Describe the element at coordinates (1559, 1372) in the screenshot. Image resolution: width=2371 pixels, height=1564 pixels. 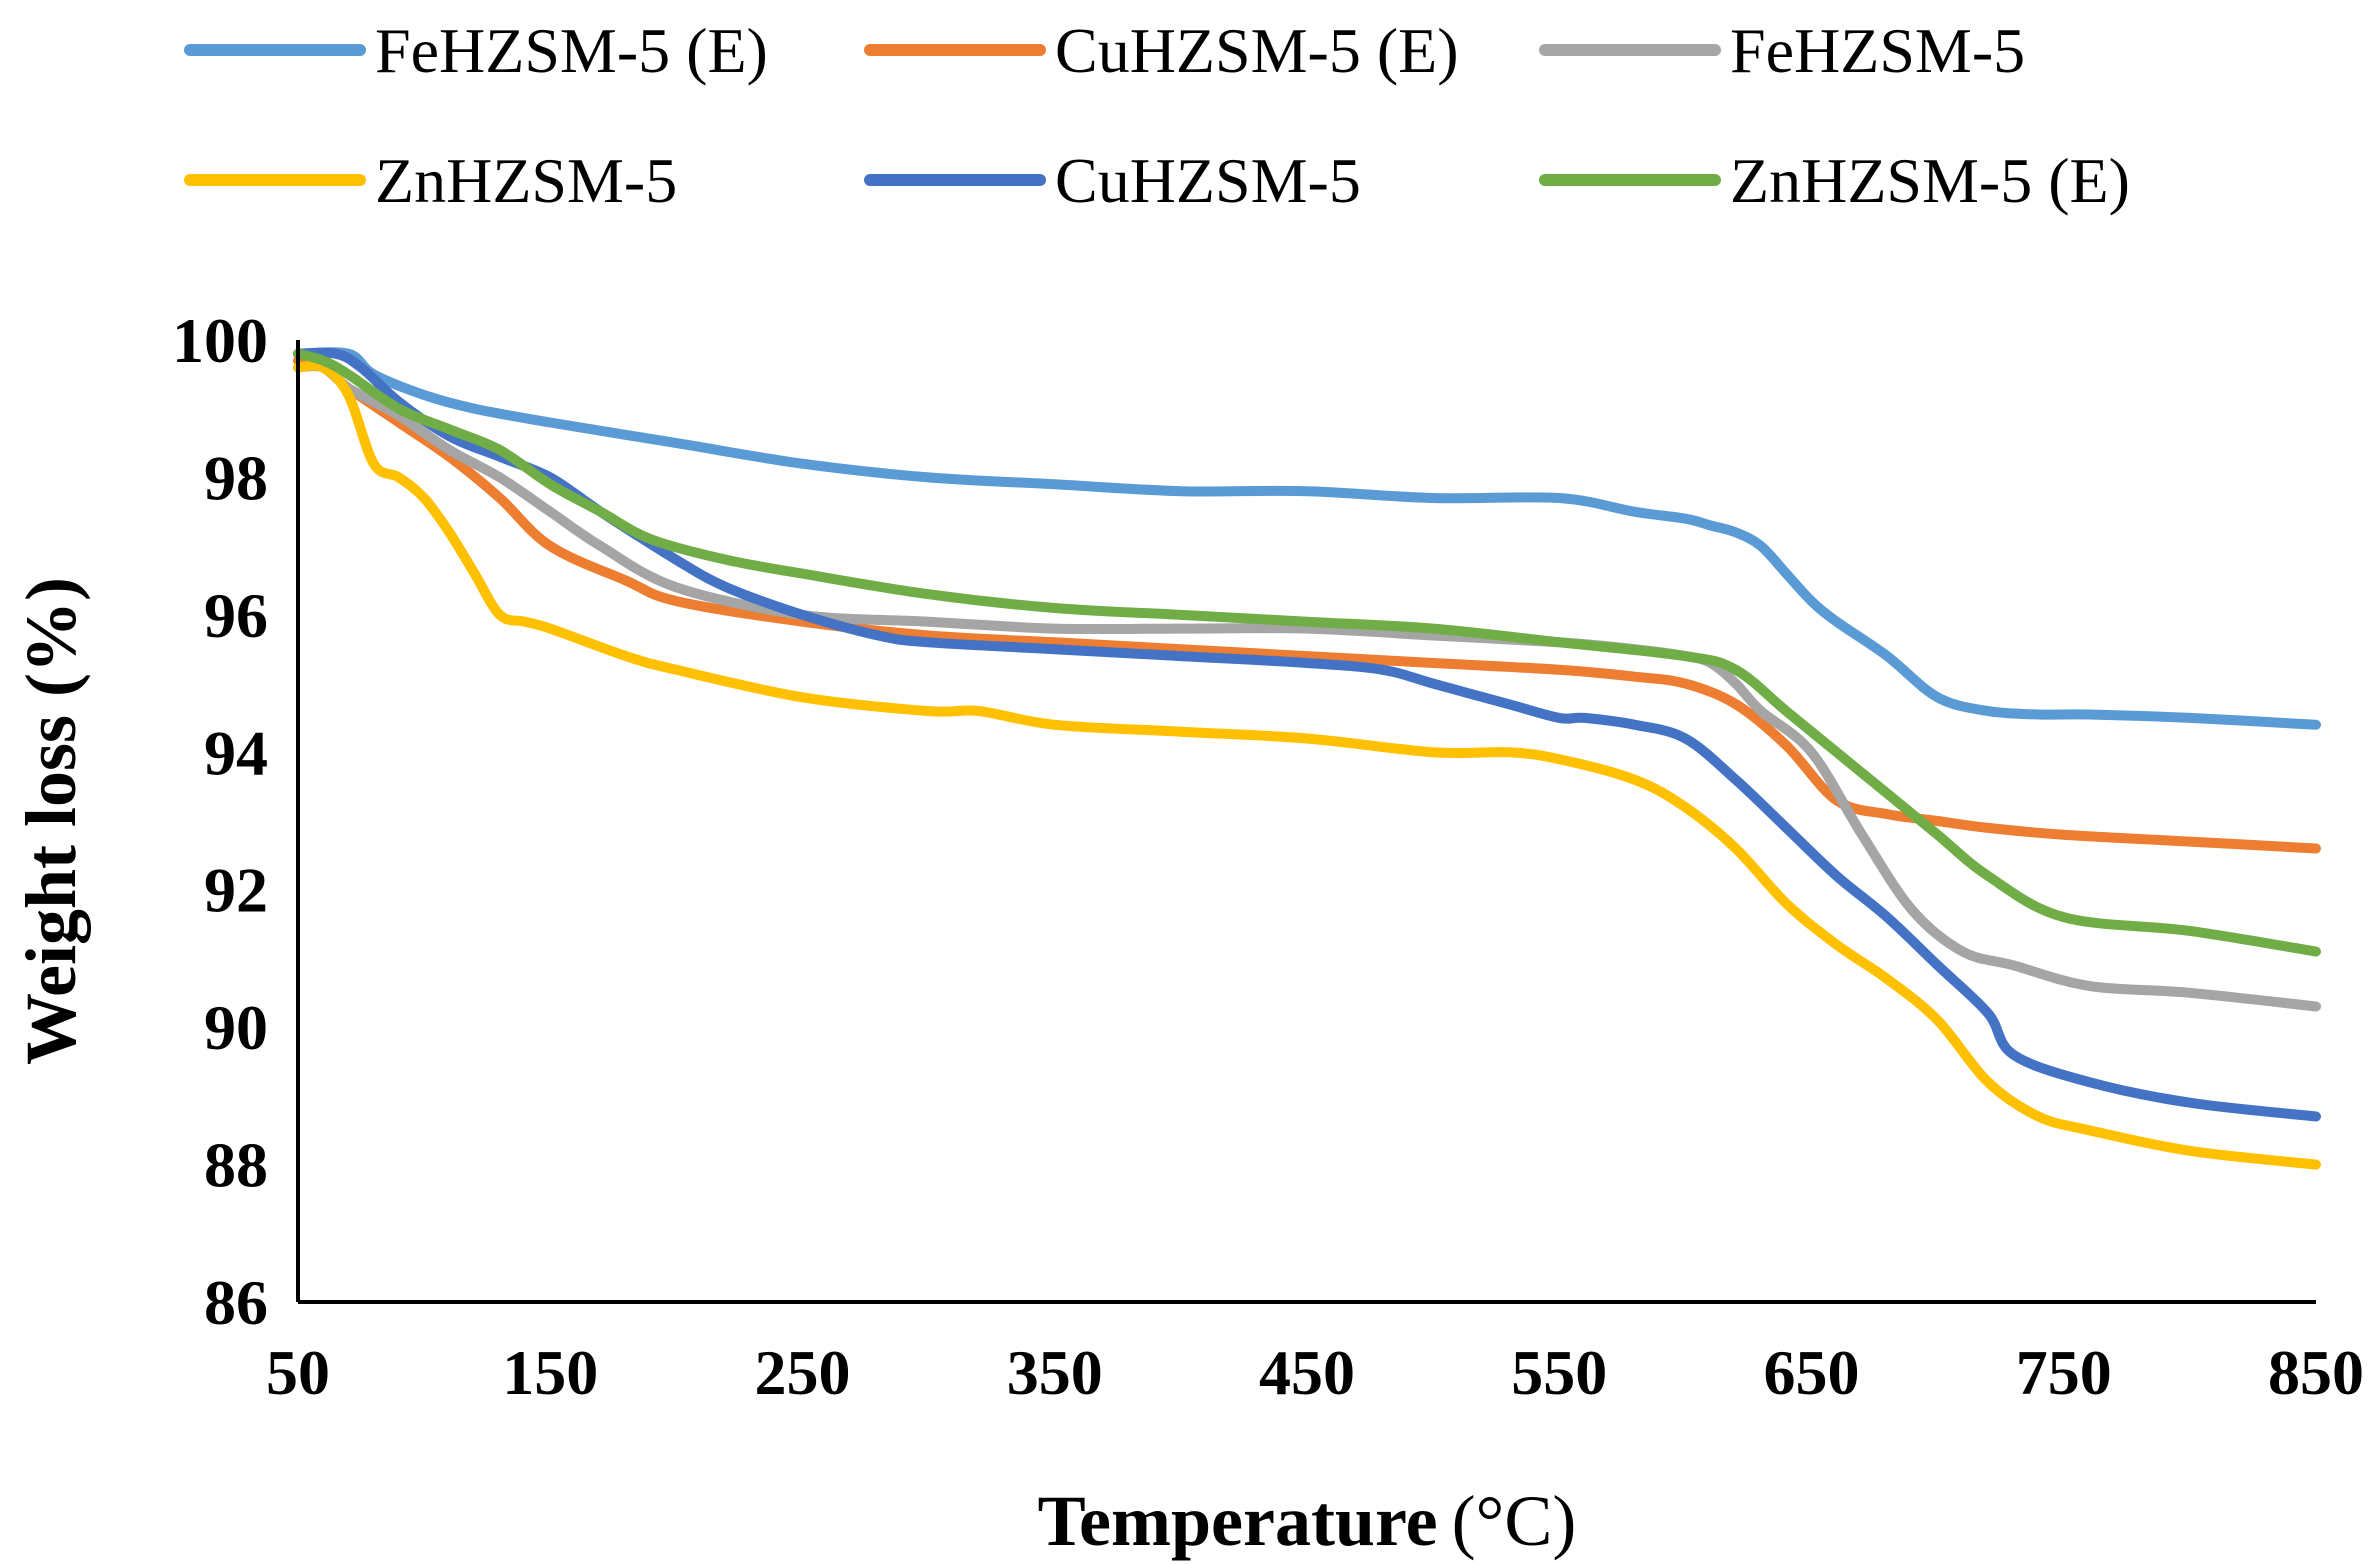
I see `x-tick-label-550: 550` at that location.